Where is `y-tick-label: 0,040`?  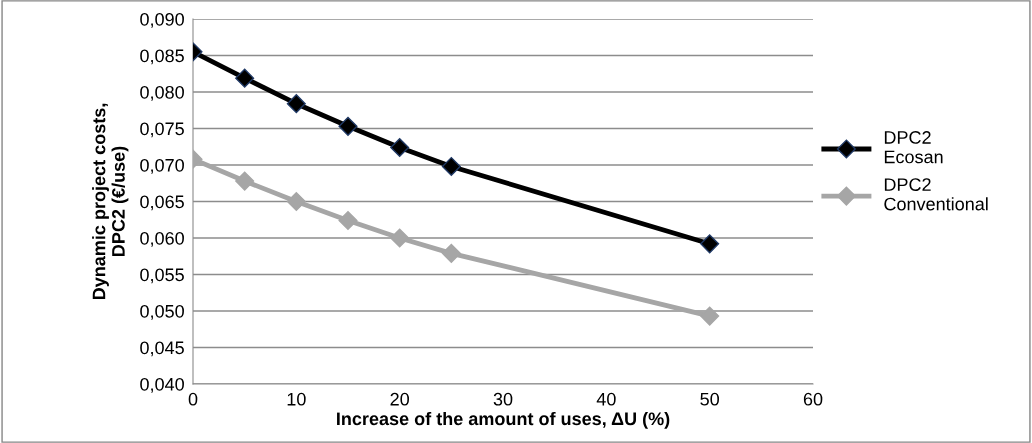 y-tick-label: 0,040 is located at coordinates (162, 385).